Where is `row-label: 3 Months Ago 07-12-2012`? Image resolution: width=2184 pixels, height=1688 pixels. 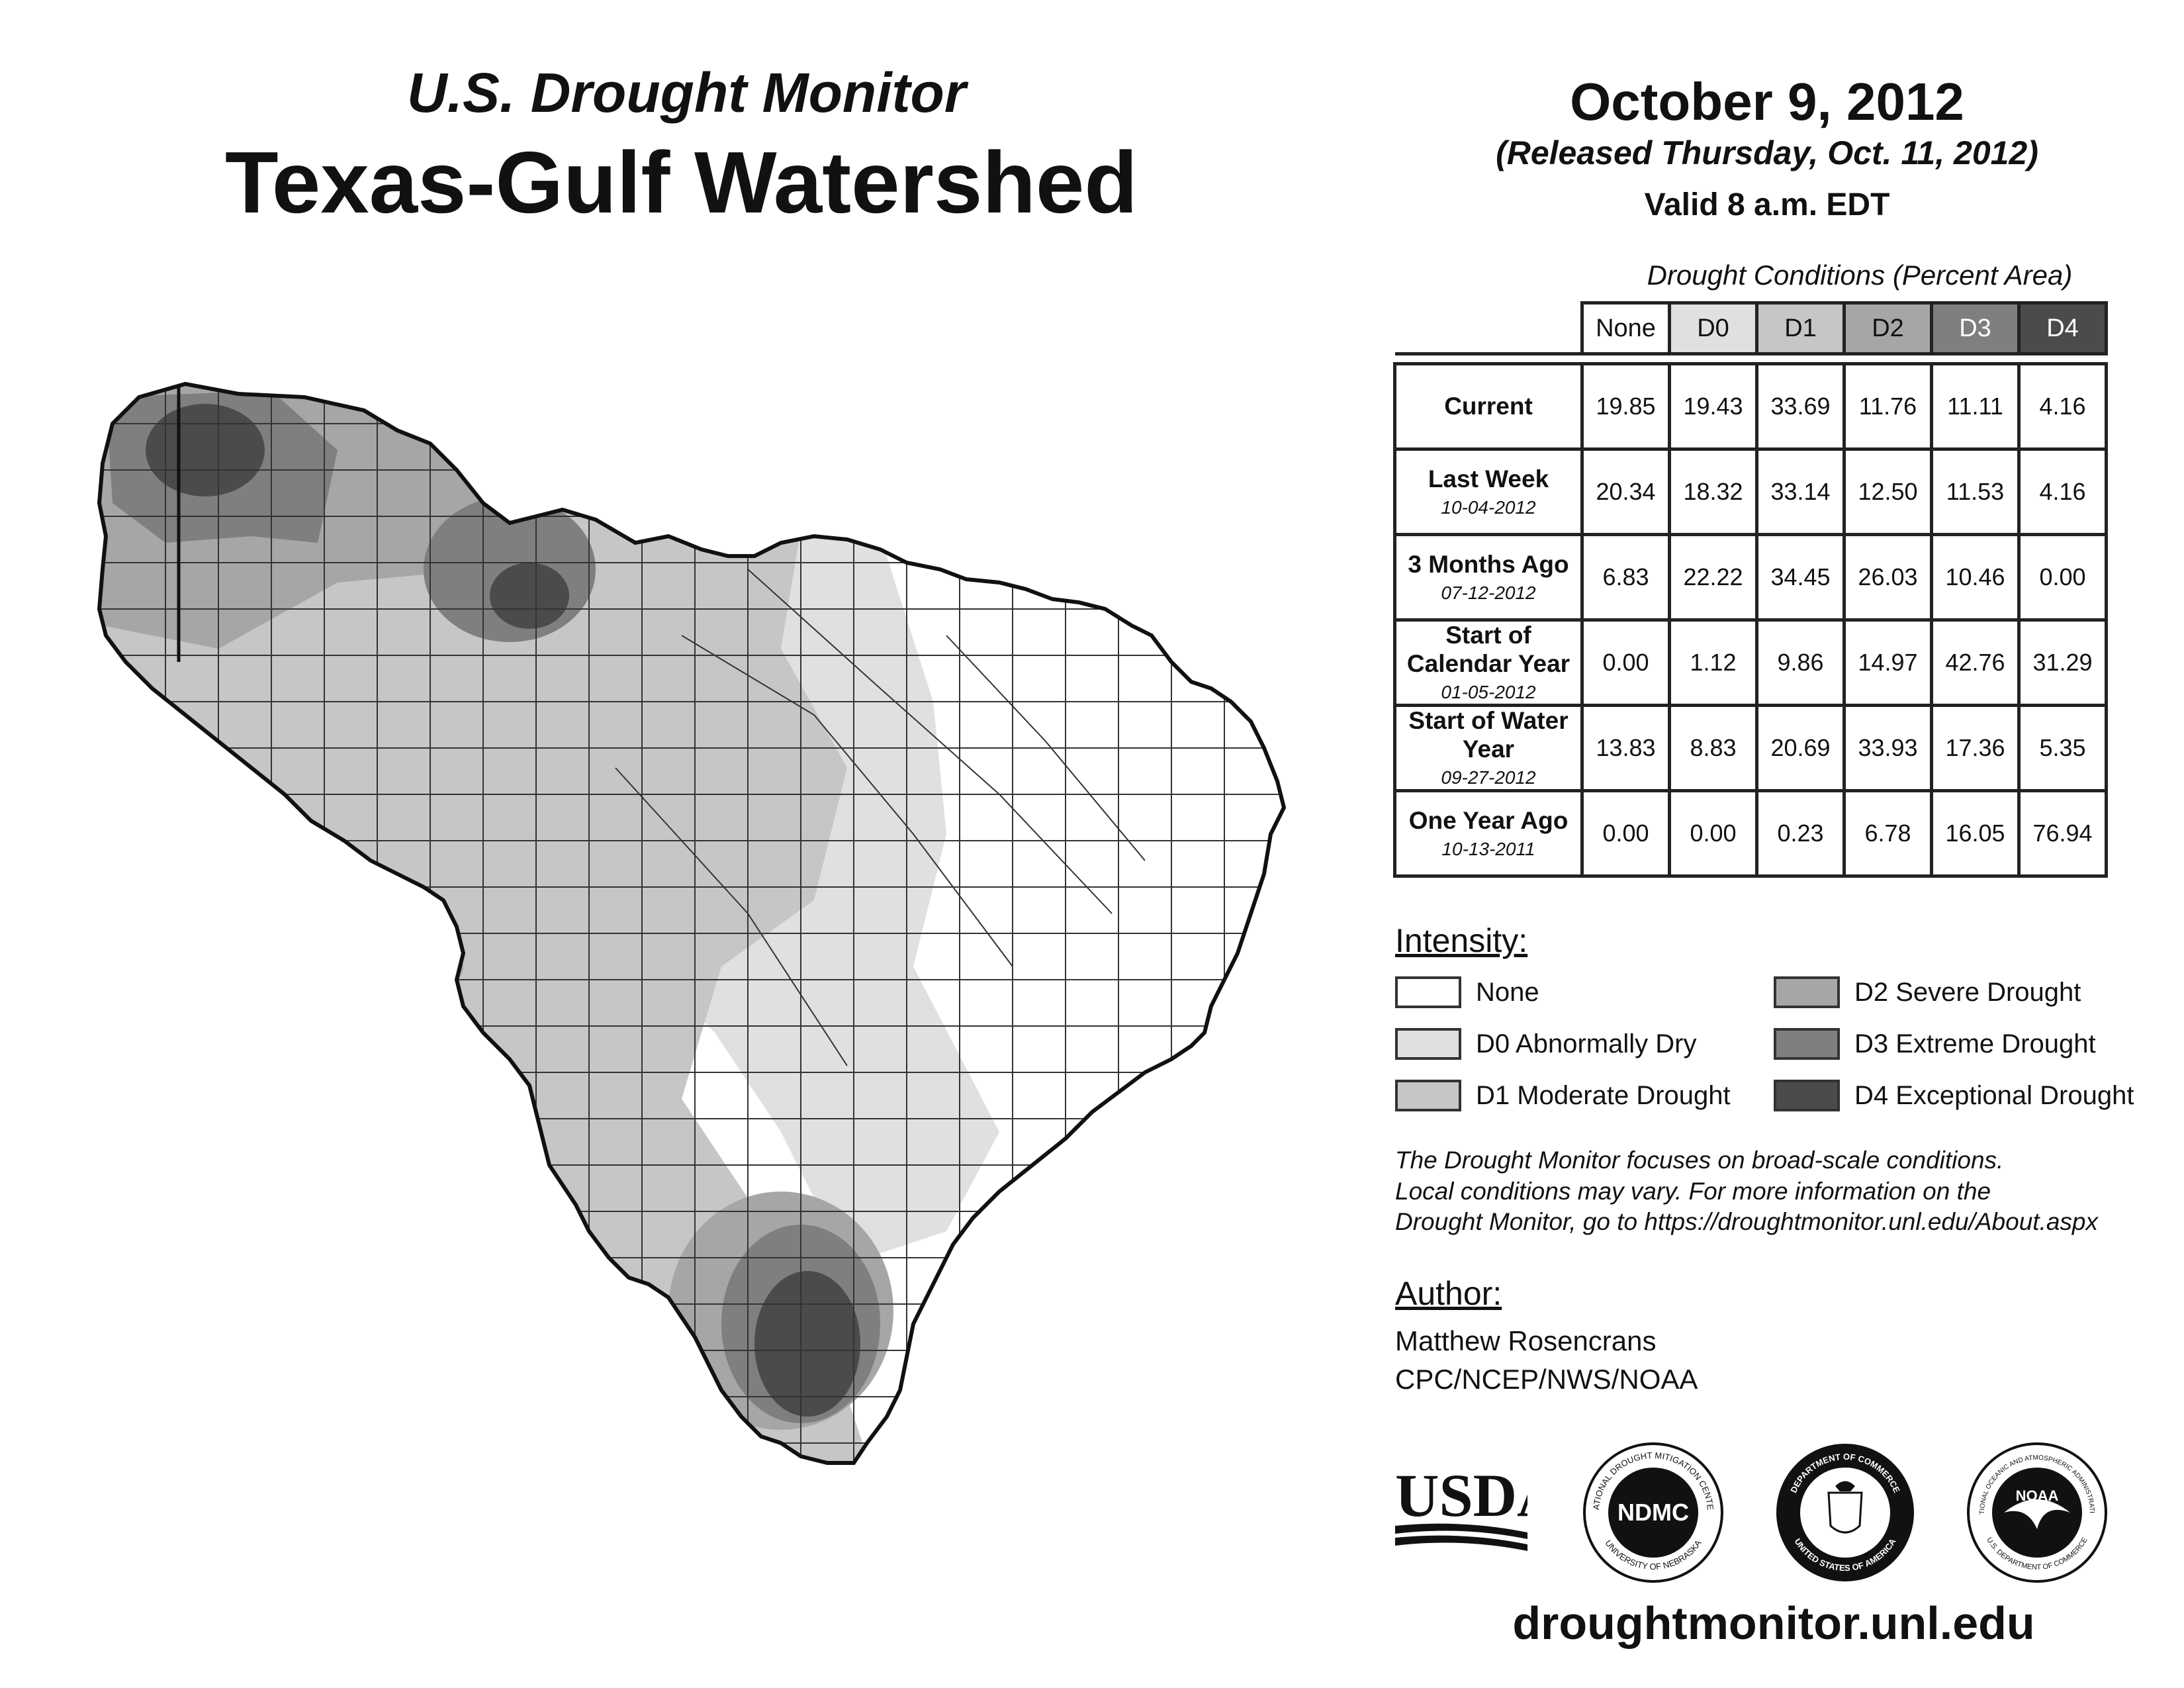 row-label: 3 Months Ago 07-12-2012 is located at coordinates (1488, 577).